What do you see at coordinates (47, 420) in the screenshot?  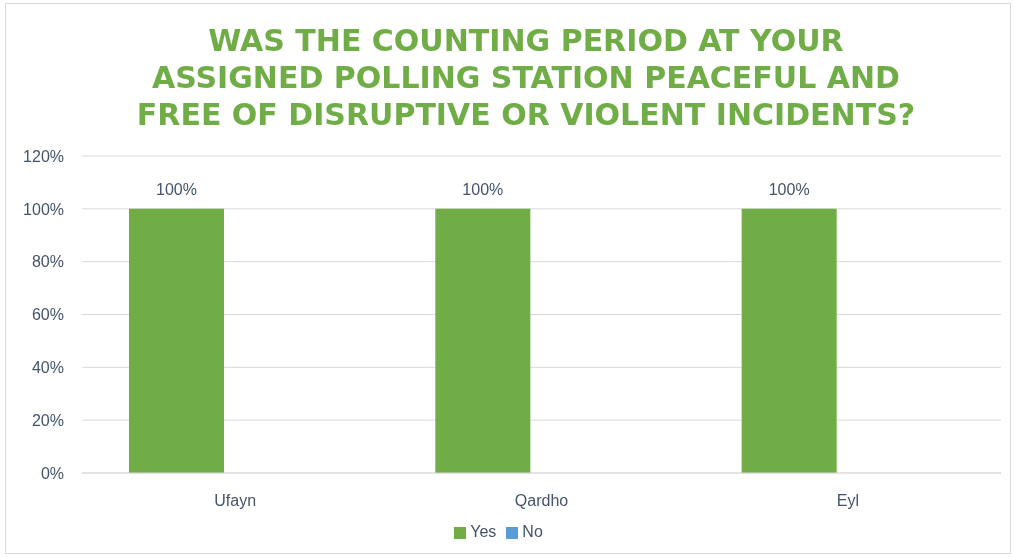 I see `y-tick-label: 20%` at bounding box center [47, 420].